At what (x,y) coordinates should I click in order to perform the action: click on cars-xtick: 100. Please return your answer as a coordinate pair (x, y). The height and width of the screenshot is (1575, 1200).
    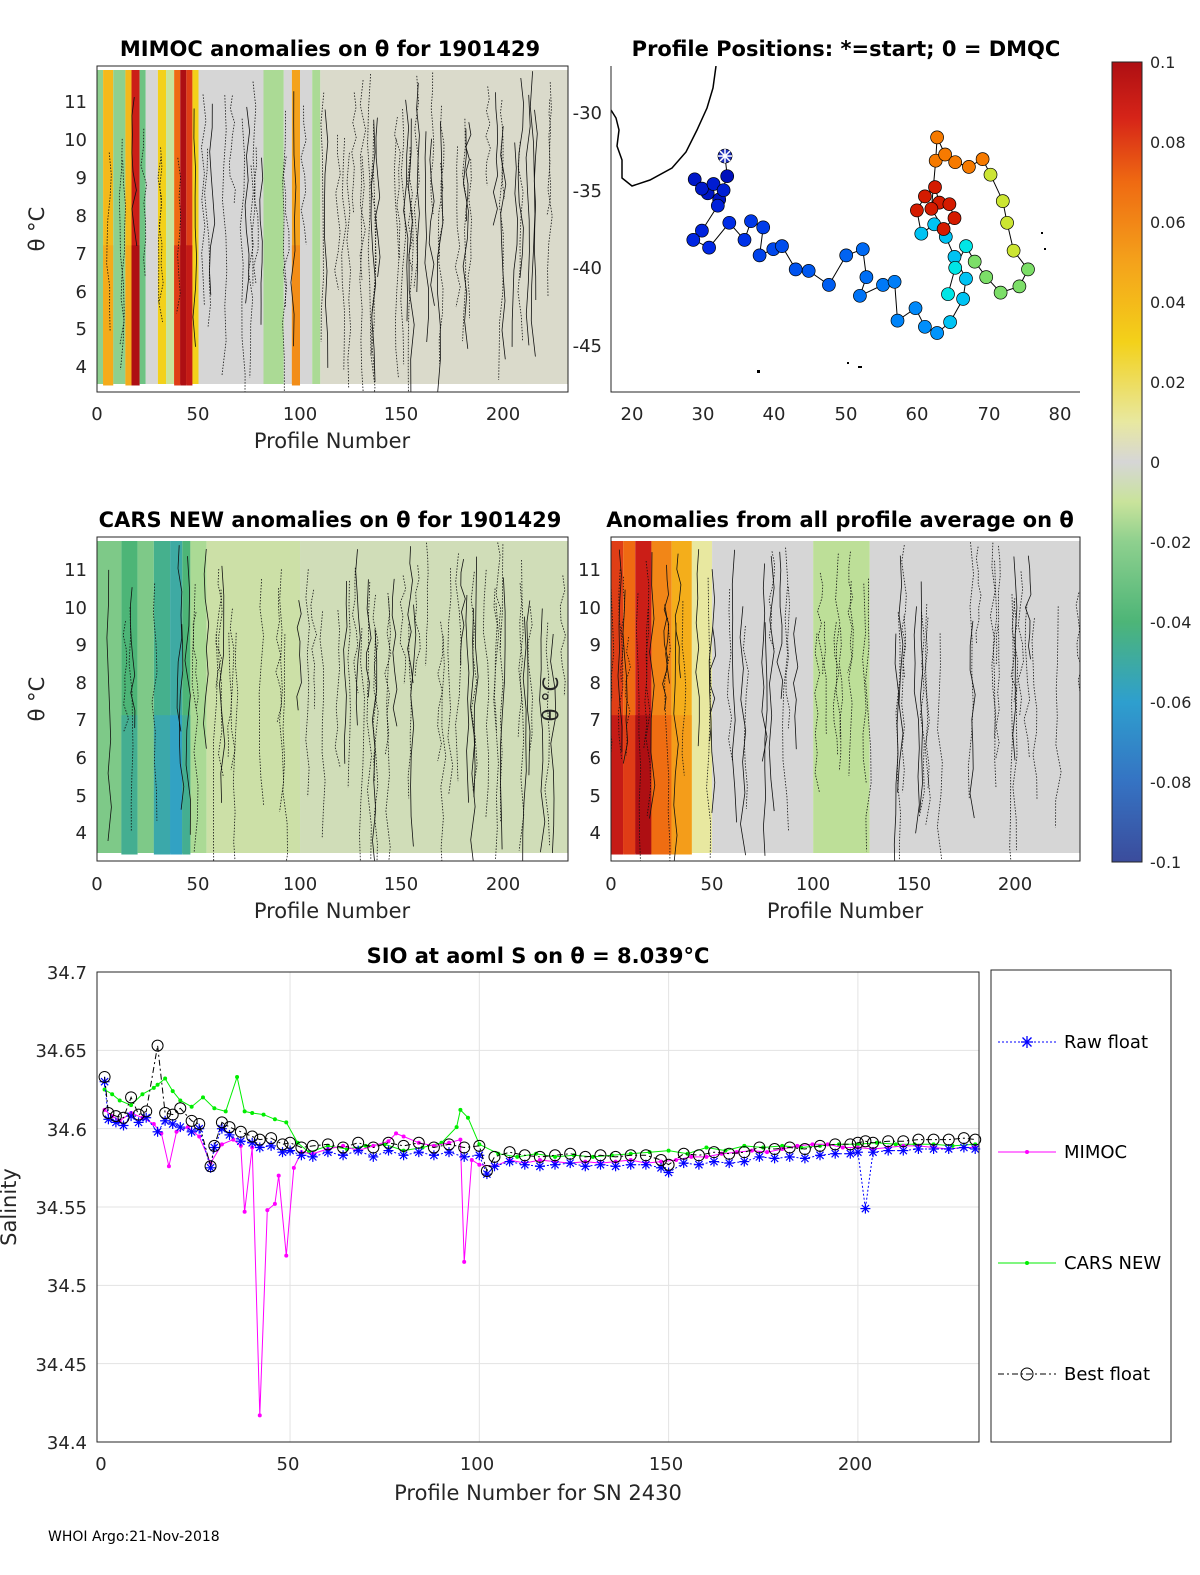
    Looking at the image, I should click on (300, 884).